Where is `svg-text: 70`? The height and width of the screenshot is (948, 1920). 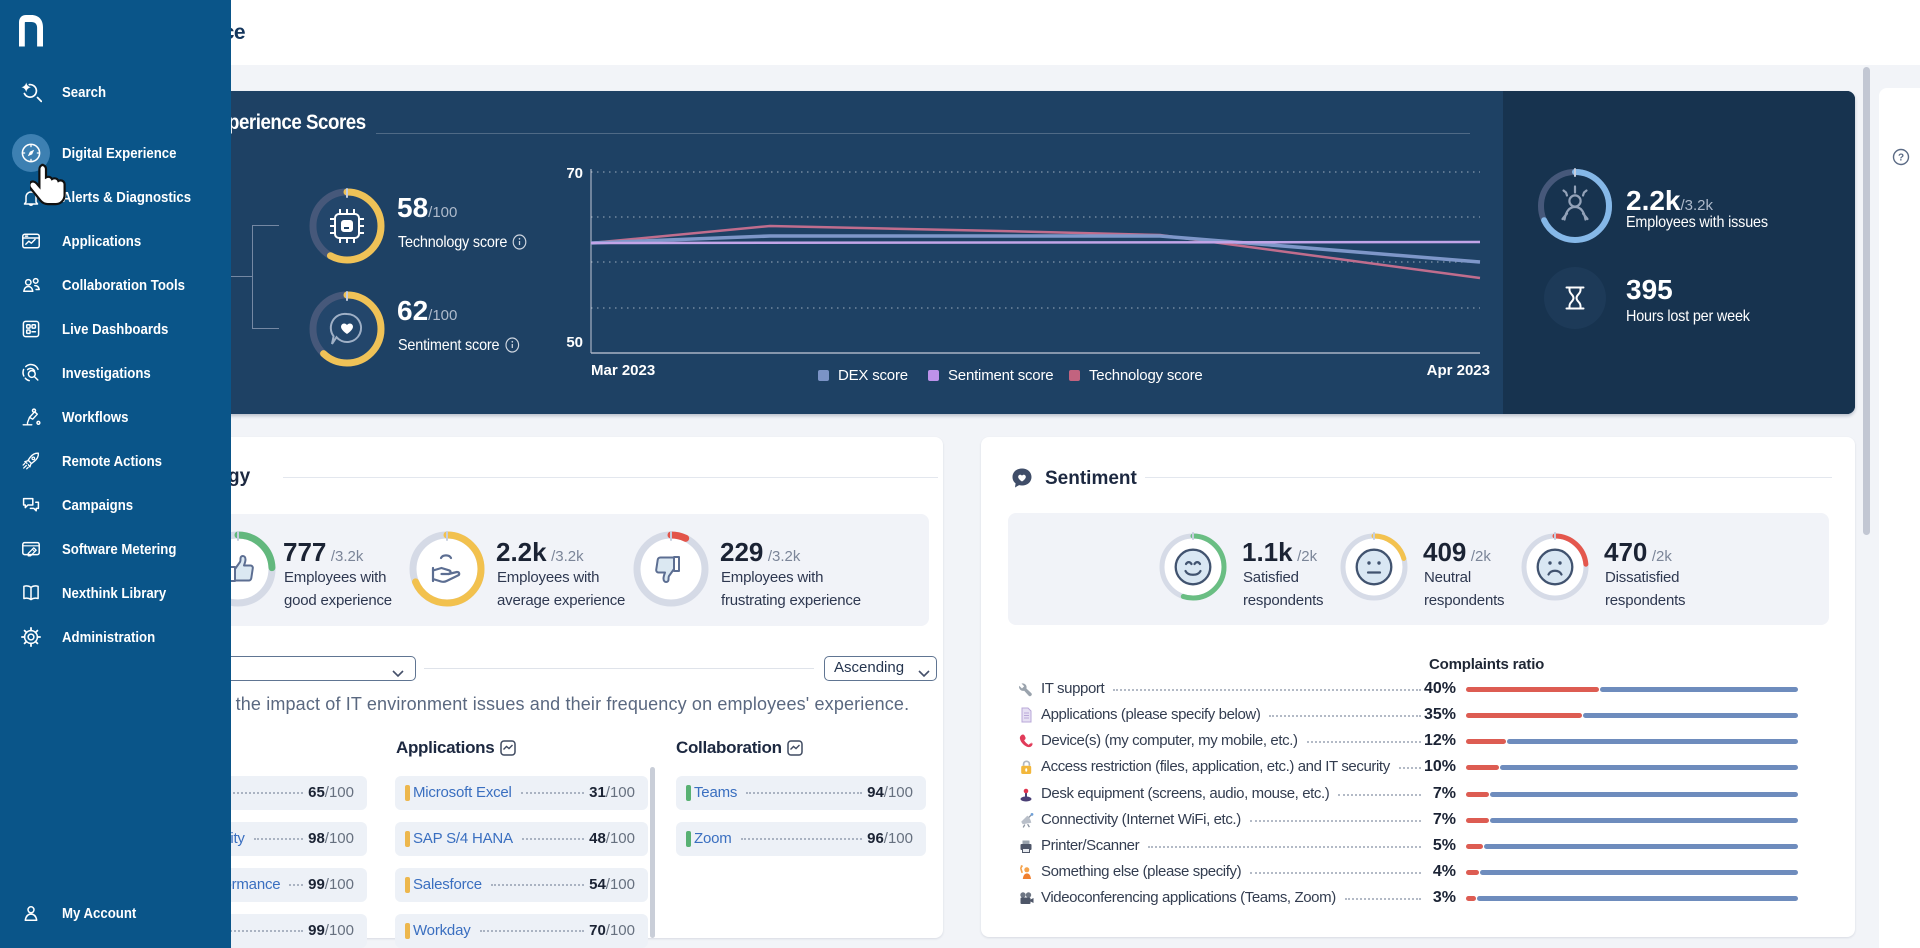
svg-text: 70 is located at coordinates (574, 173).